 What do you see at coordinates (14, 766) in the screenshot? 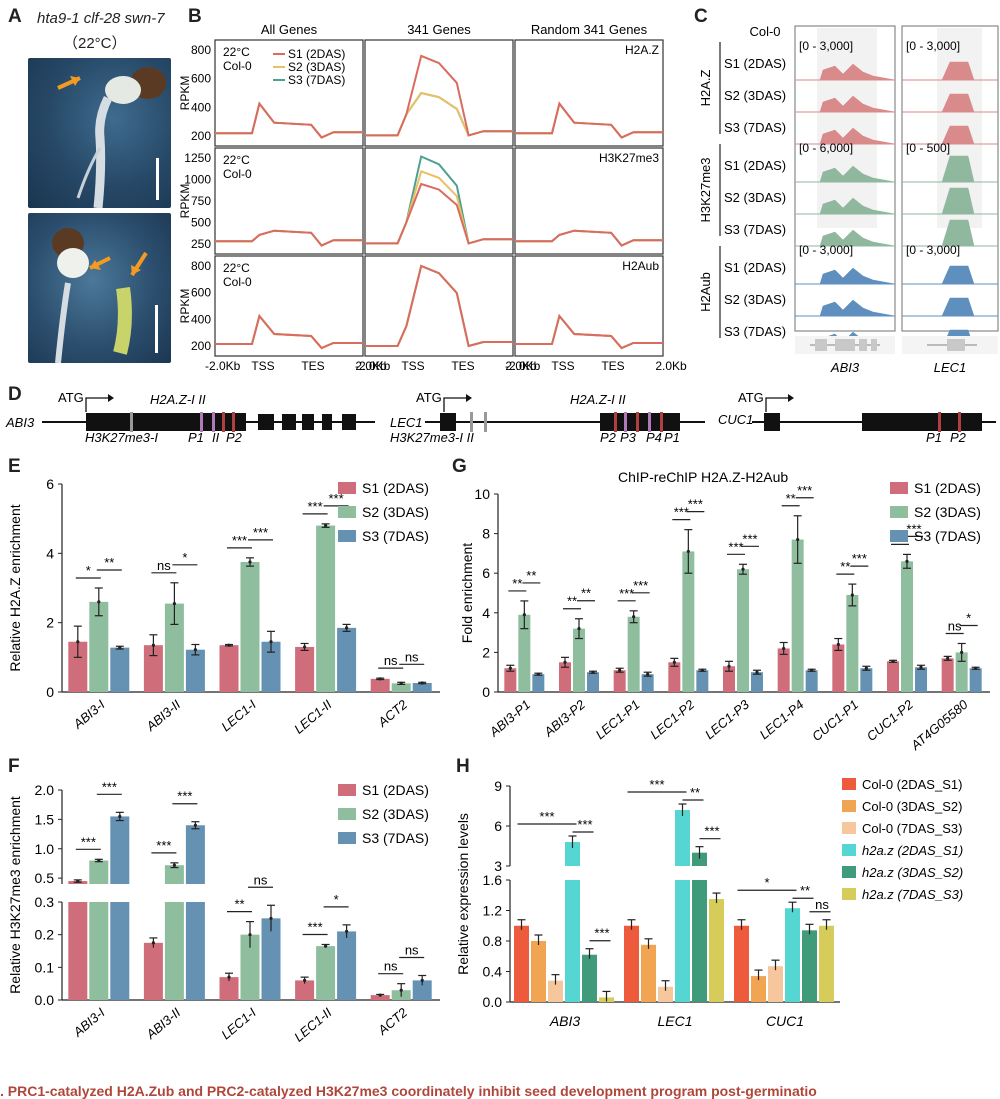
I see `panel-f-label: F` at bounding box center [14, 766].